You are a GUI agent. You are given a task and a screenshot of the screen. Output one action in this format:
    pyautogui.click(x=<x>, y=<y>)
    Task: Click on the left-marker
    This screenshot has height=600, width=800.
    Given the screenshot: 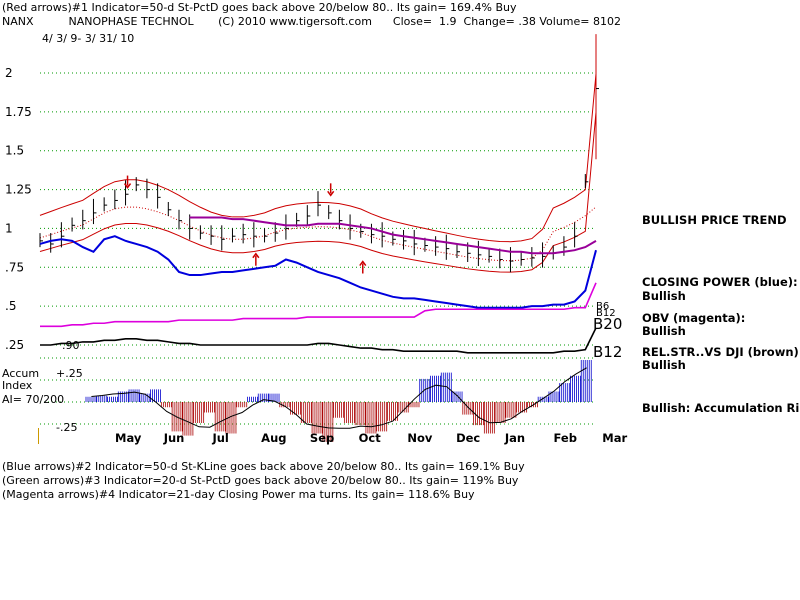 What is the action you would take?
    pyautogui.click(x=38, y=436)
    